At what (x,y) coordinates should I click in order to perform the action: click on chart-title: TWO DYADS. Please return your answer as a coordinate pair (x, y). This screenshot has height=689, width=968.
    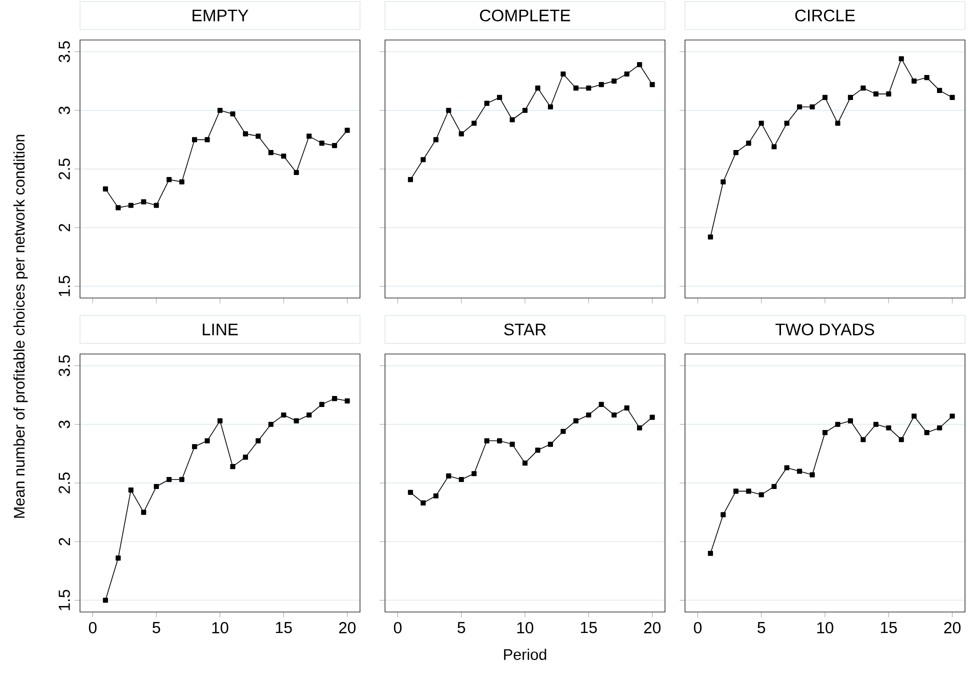
    Looking at the image, I should click on (825, 330).